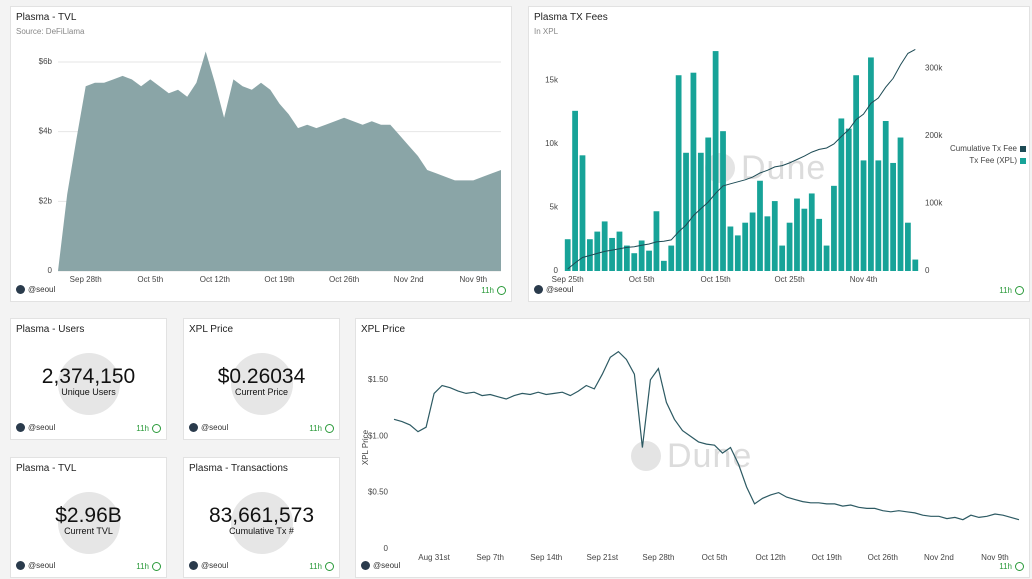  I want to click on x-tick-label: Nov 4th, so click(864, 279).